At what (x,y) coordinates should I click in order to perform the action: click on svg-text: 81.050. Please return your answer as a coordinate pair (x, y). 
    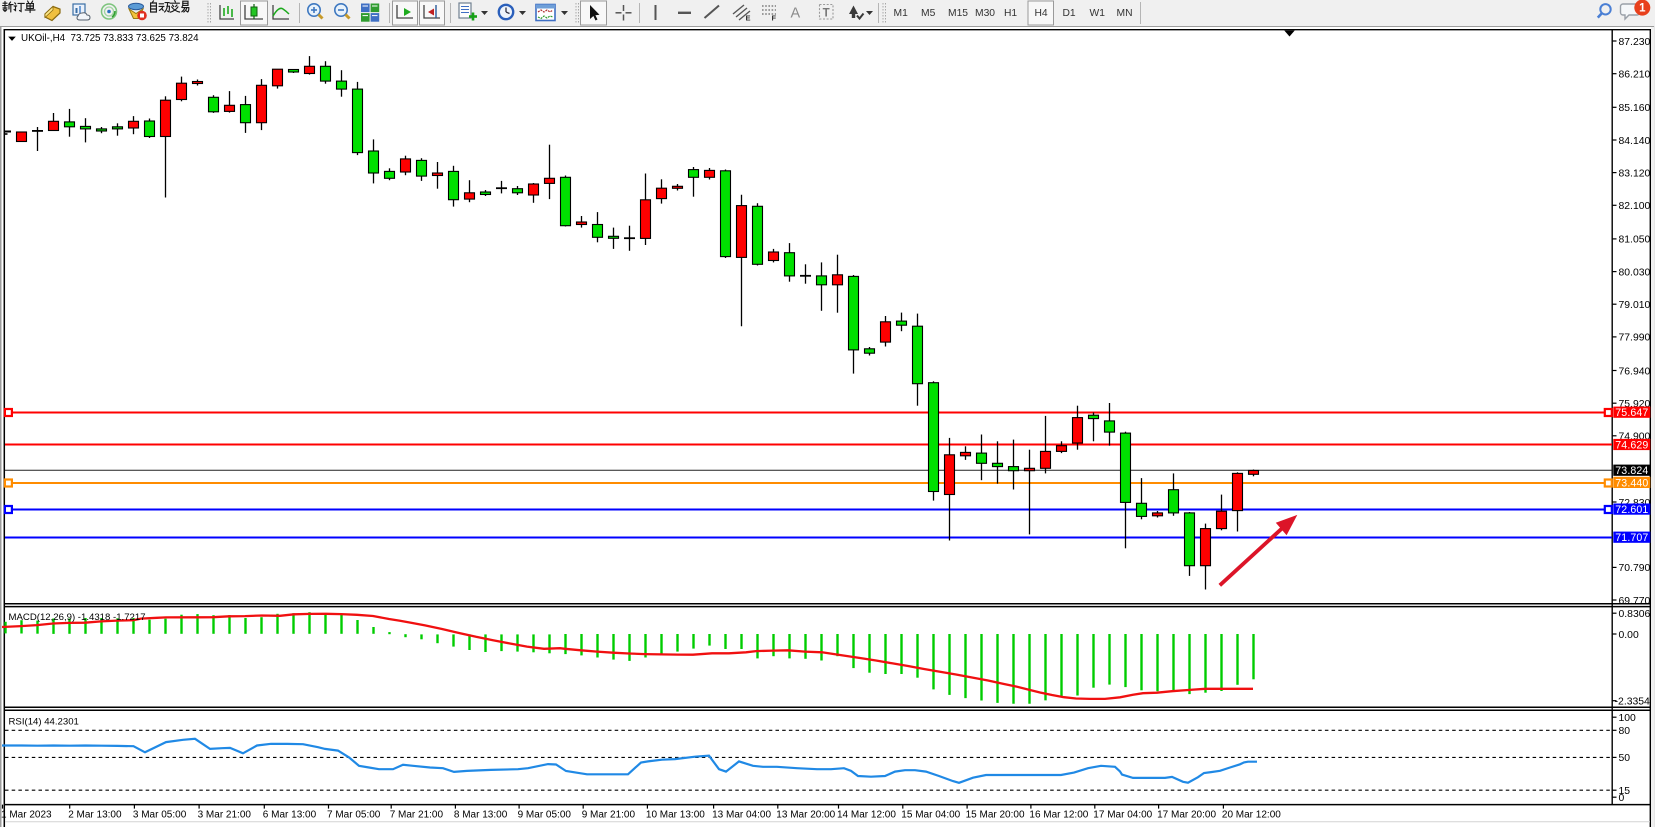
    Looking at the image, I should click on (1635, 240).